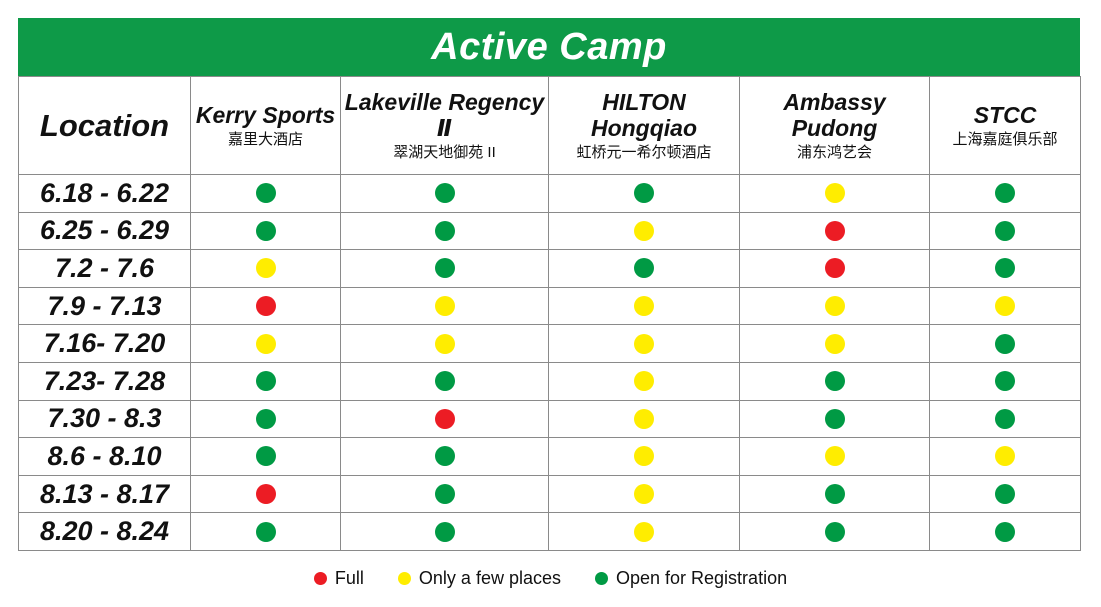 Image resolution: width=1101 pixels, height=607 pixels. Describe the element at coordinates (349, 578) in the screenshot. I see `legend-label: Full` at that location.